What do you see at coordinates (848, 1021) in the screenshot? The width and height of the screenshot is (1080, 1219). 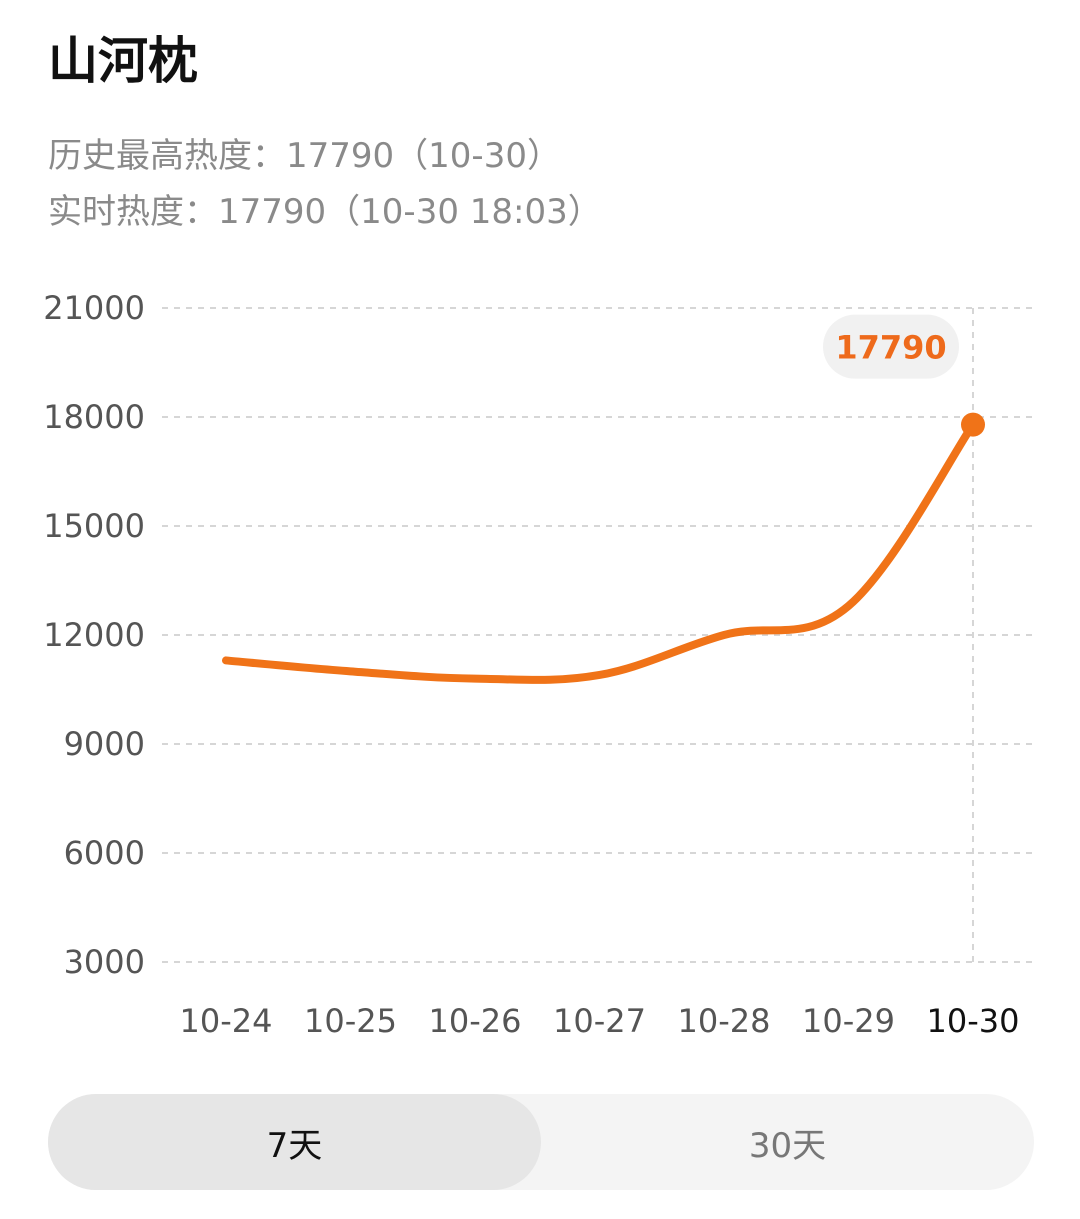 I see `x-tick-label: 10-29` at bounding box center [848, 1021].